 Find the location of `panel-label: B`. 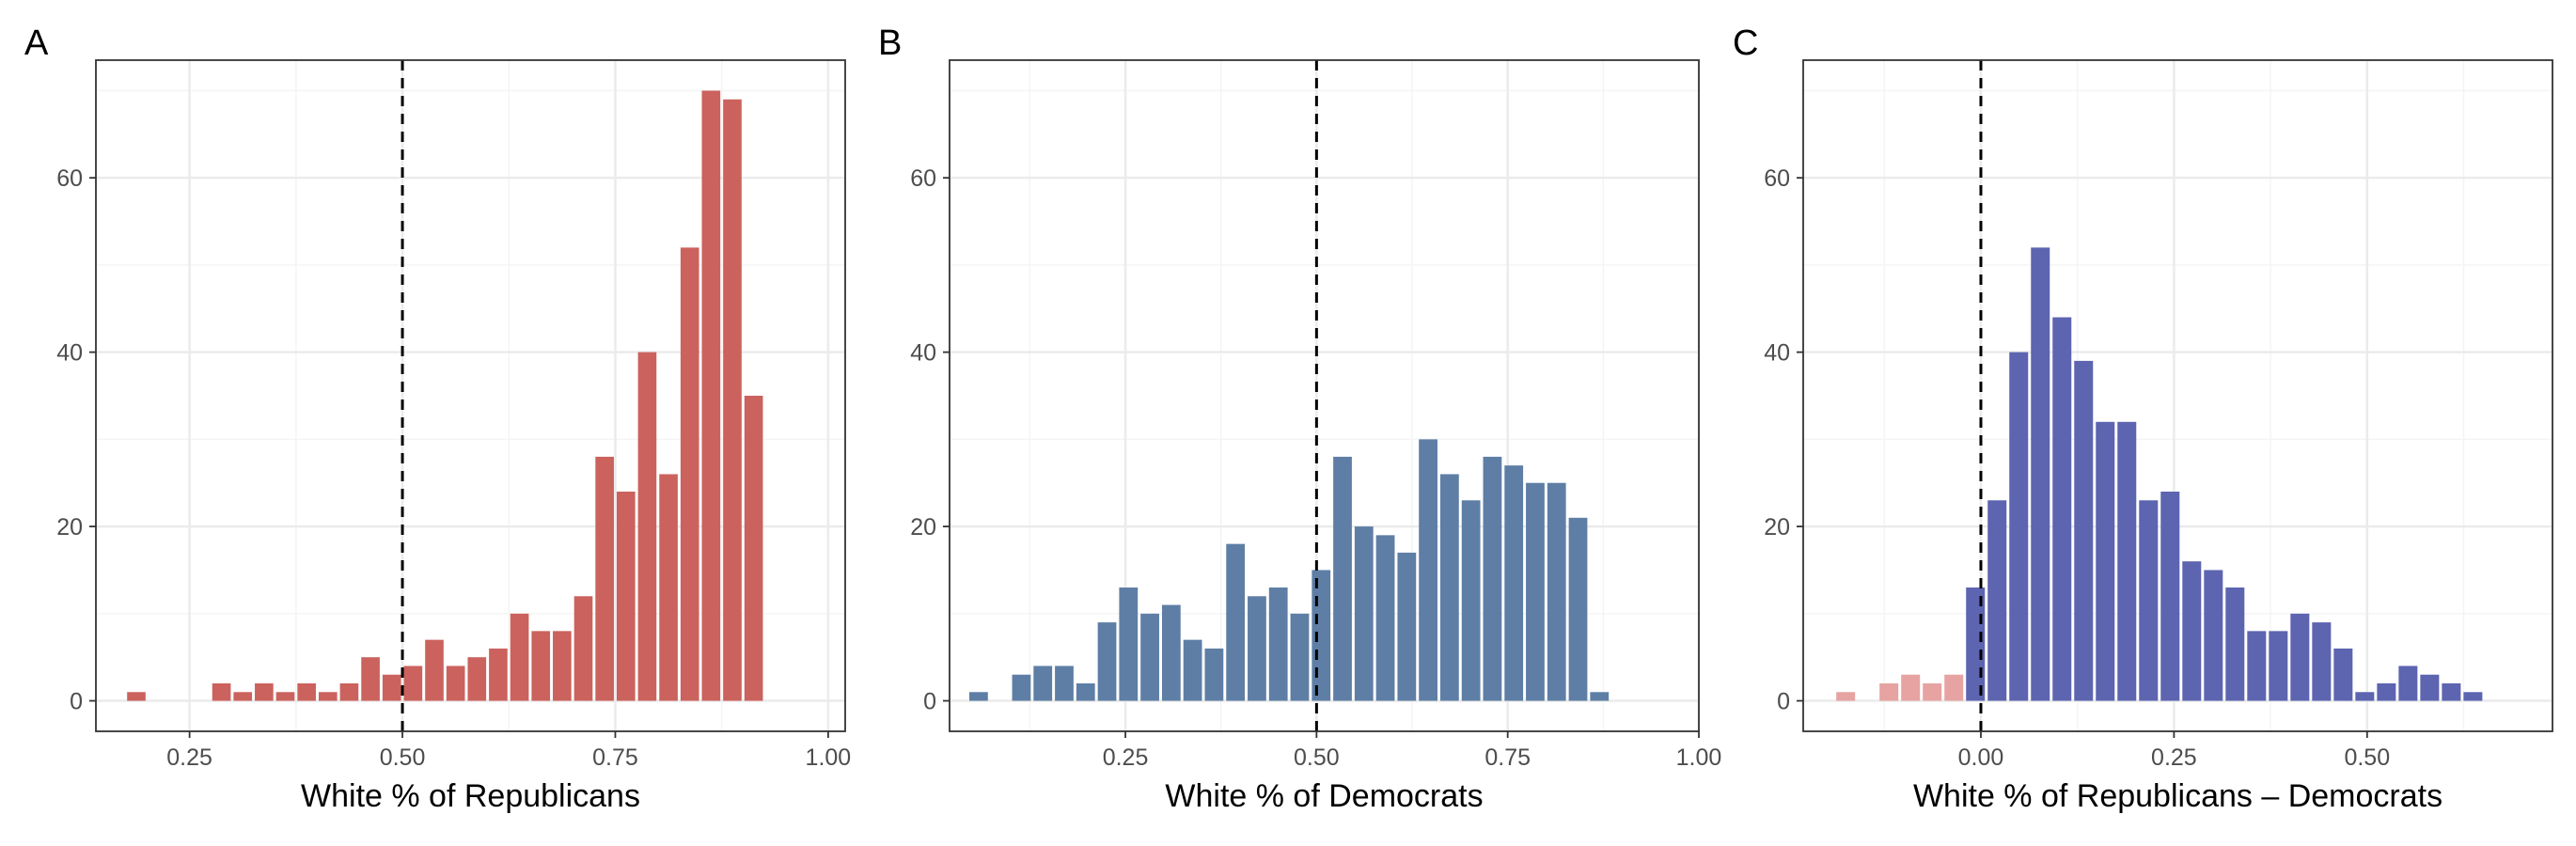

panel-label: B is located at coordinates (890, 43).